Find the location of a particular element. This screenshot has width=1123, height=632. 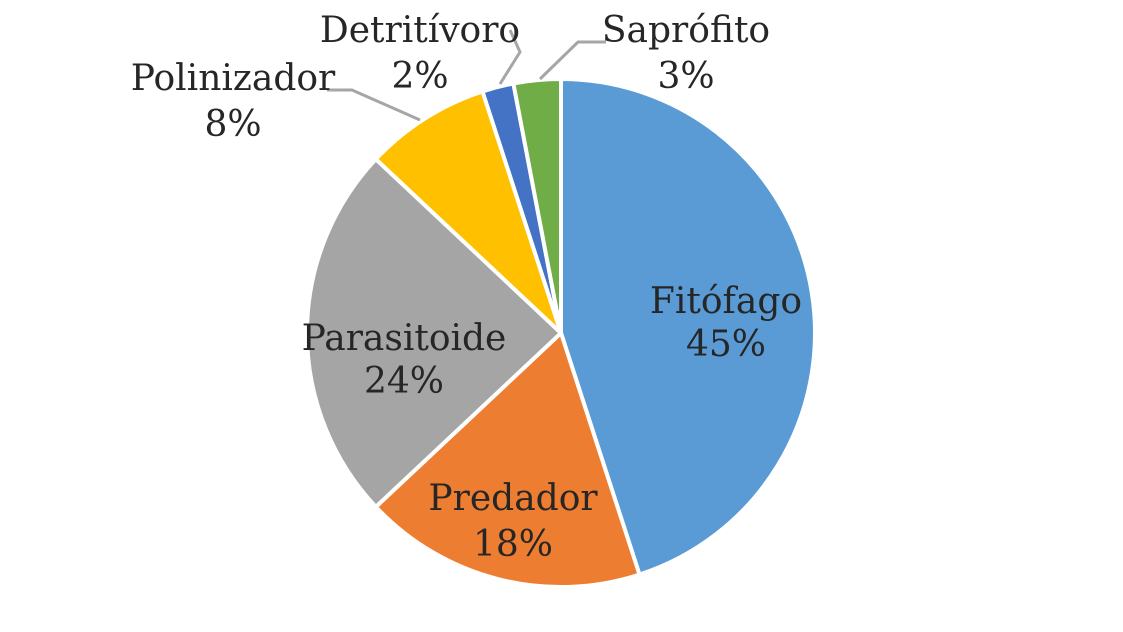

slice-percent-label: 8% is located at coordinates (232, 124).